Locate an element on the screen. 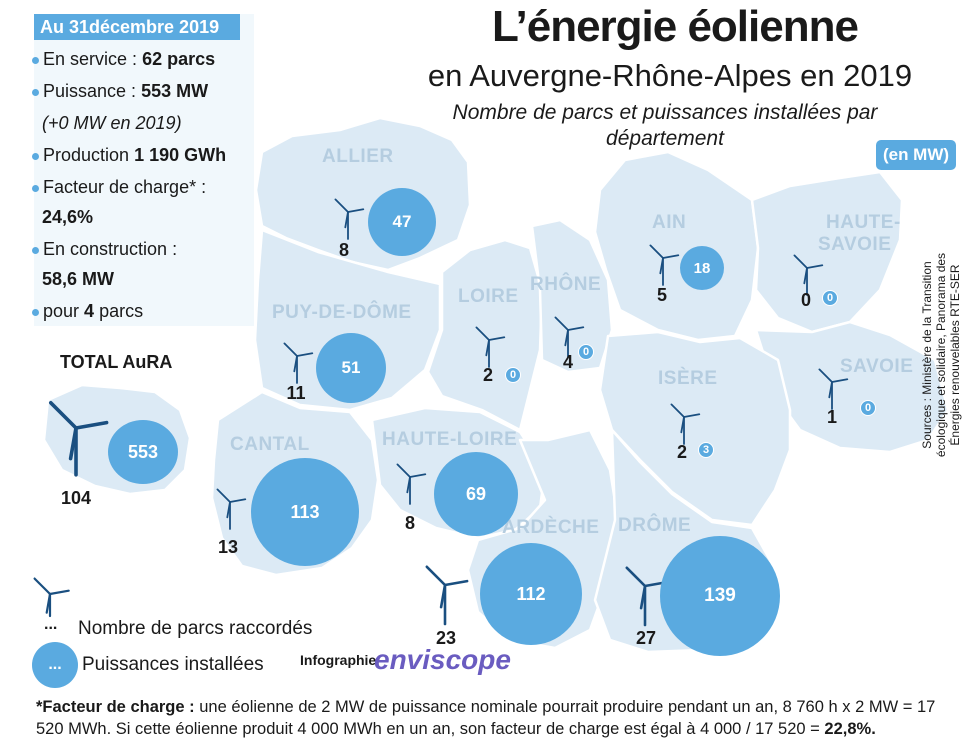 The width and height of the screenshot is (974, 746). dept-label-haute-savoie-2: SAVOIE is located at coordinates (855, 244).